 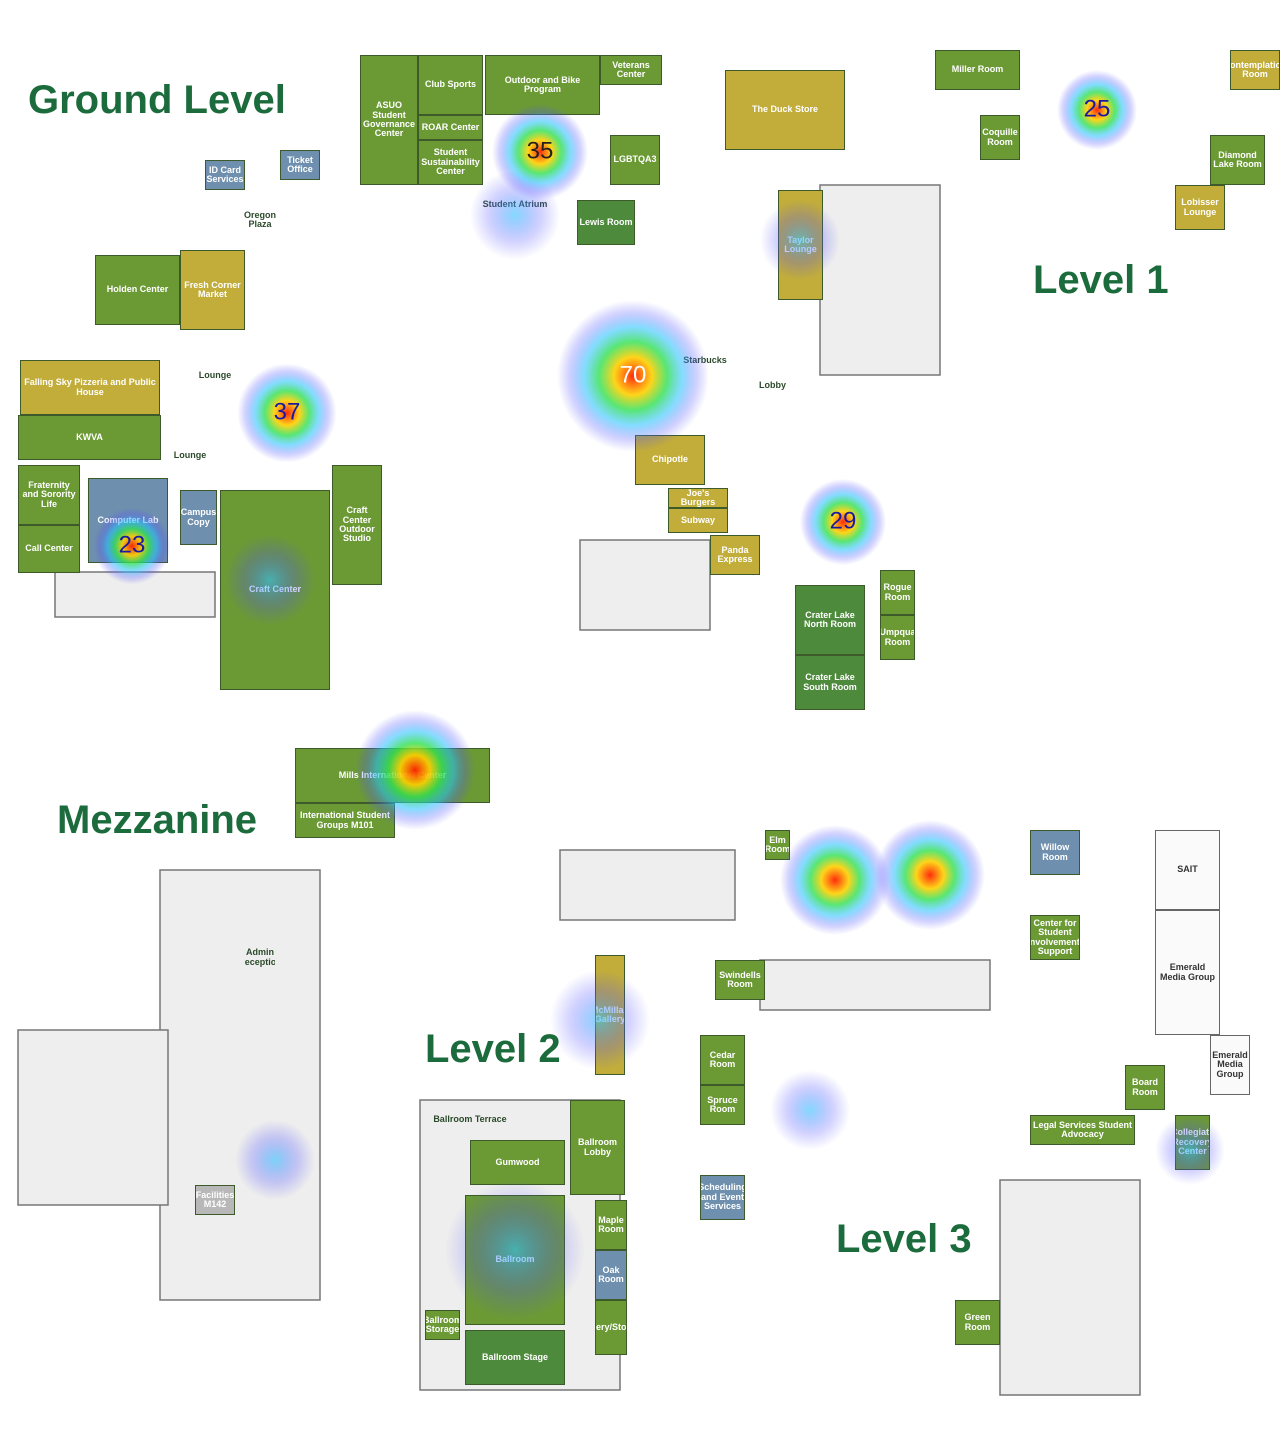 What do you see at coordinates (260, 957) in the screenshot?
I see `room: Admin Reception` at bounding box center [260, 957].